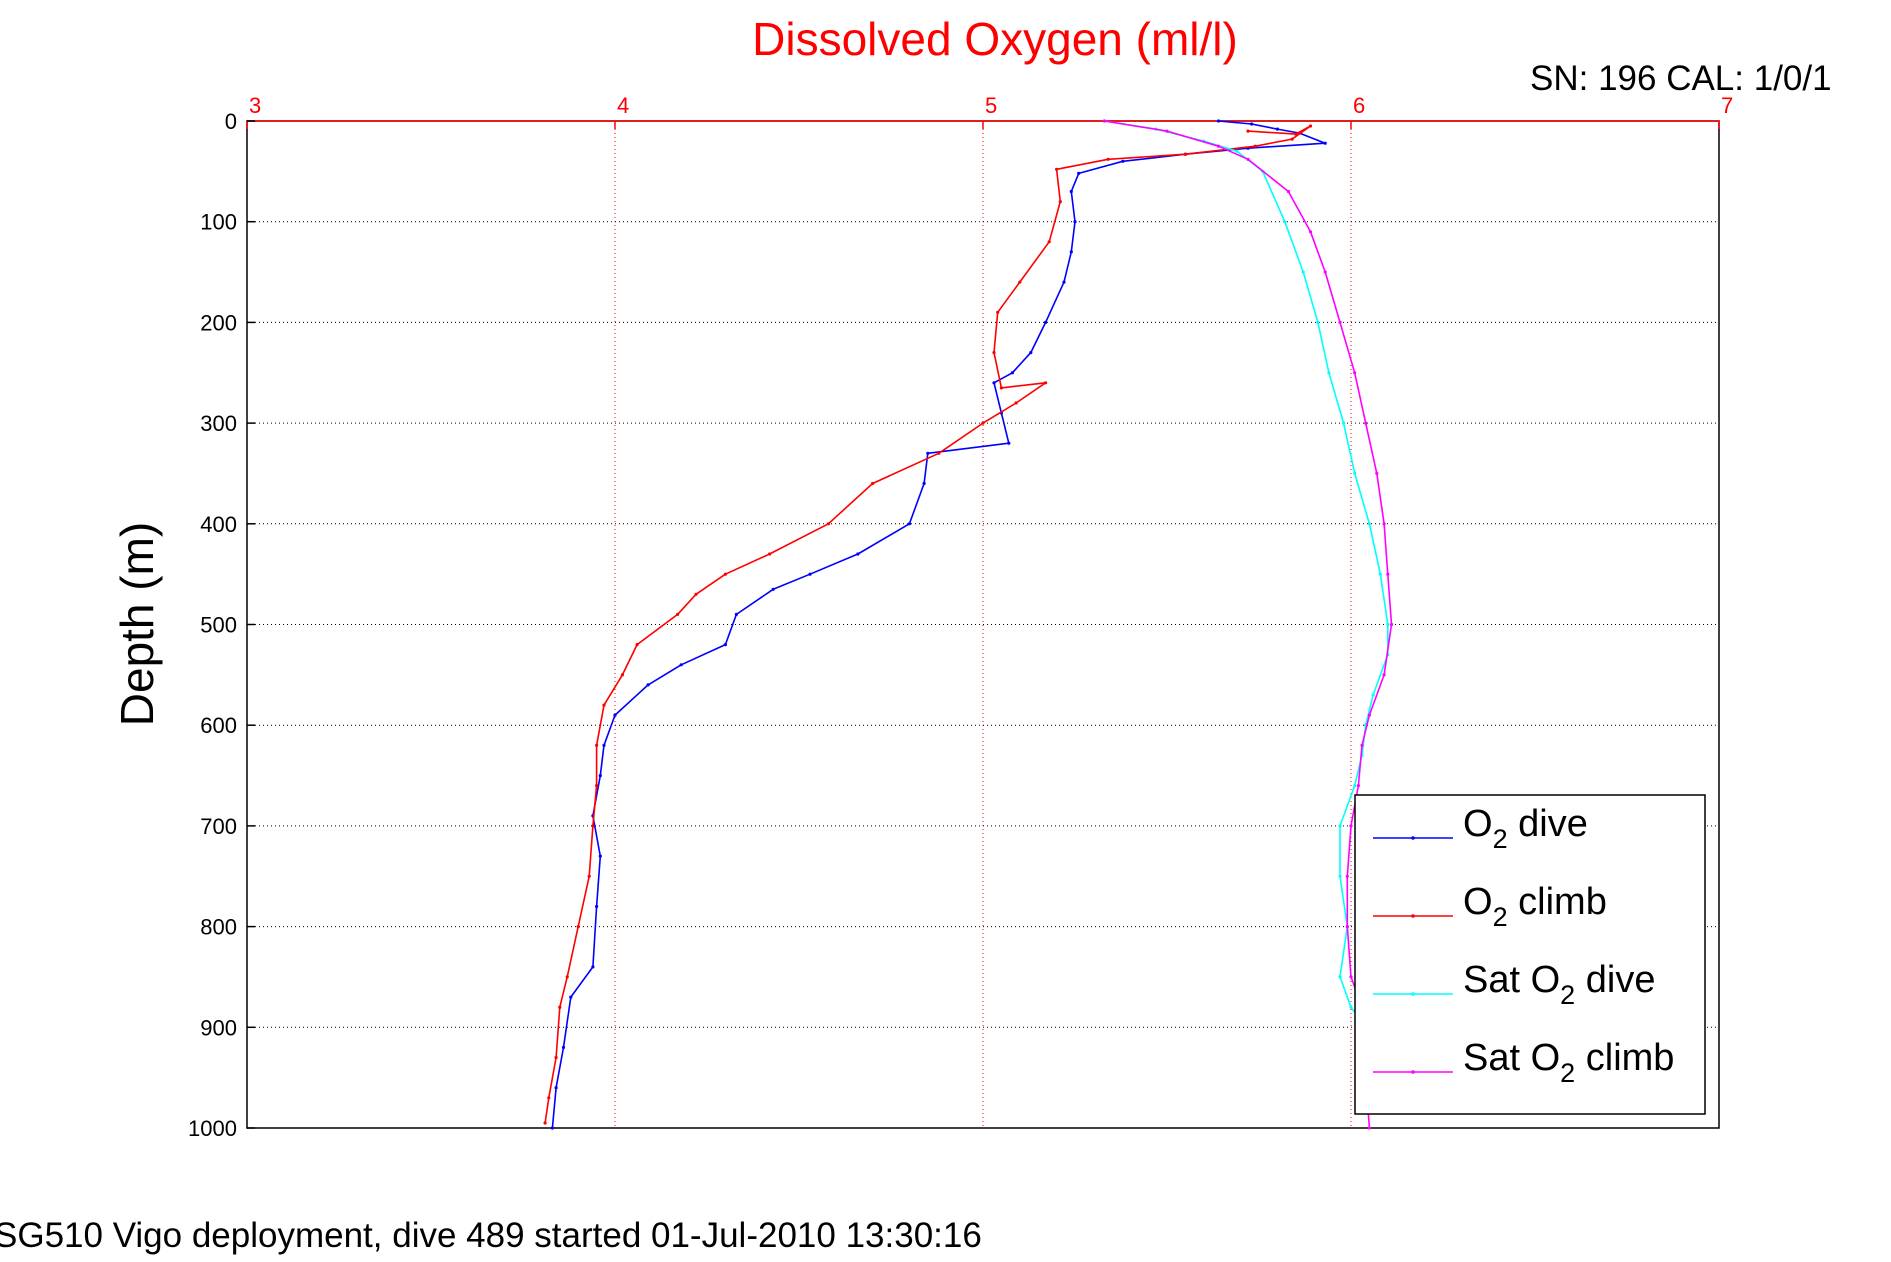 The image size is (1891, 1262). I want to click on legend-item: Sat O2 dive, so click(1514, 984).